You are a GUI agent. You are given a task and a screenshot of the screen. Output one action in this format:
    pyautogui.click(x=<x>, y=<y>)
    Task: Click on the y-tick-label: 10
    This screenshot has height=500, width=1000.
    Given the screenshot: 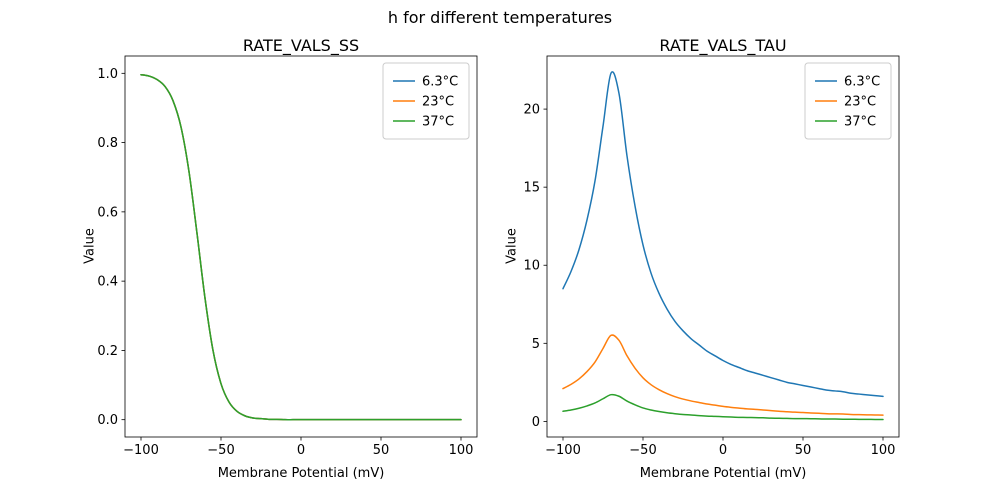 What is the action you would take?
    pyautogui.click(x=531, y=266)
    